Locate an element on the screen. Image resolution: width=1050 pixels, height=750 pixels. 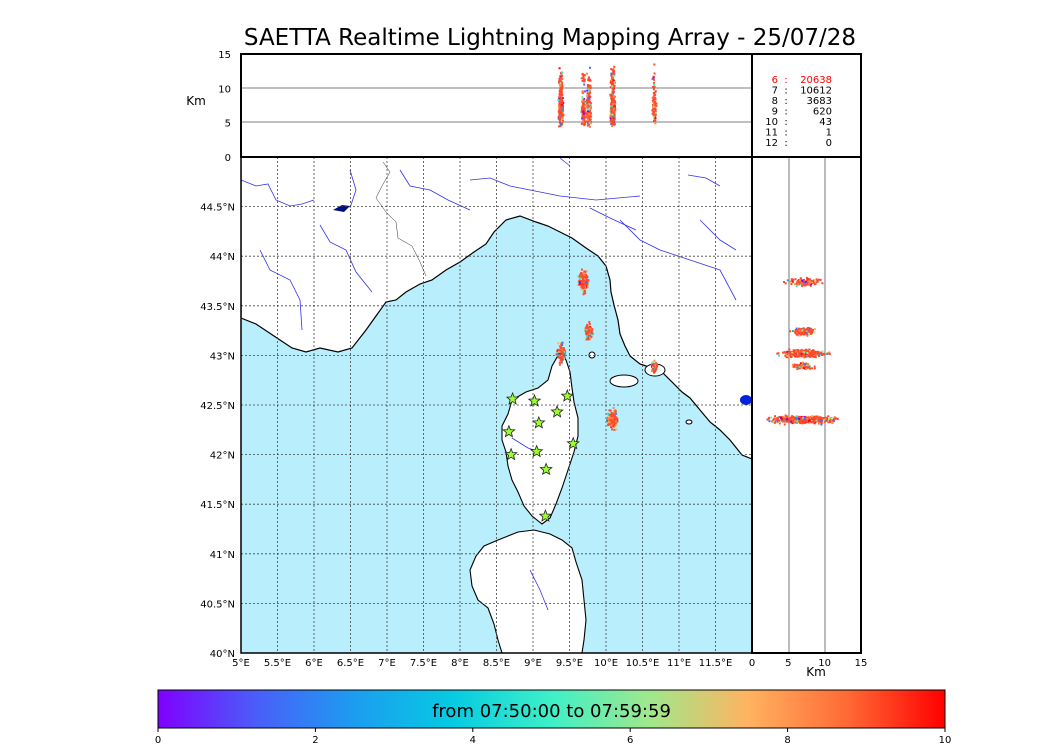
lat-label: 40.5°N is located at coordinates (217, 604).